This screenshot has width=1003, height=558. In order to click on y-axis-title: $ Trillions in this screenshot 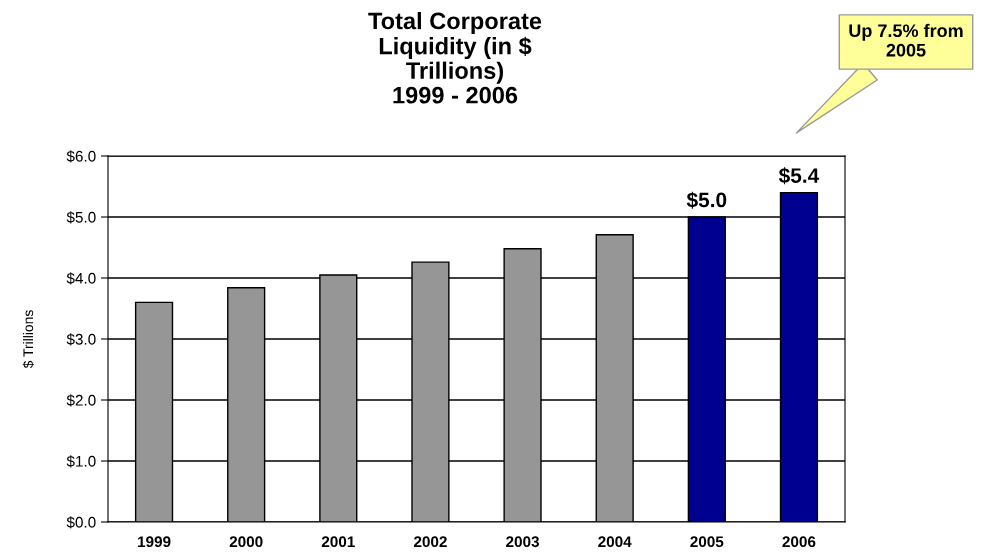, I will do `click(28, 339)`.